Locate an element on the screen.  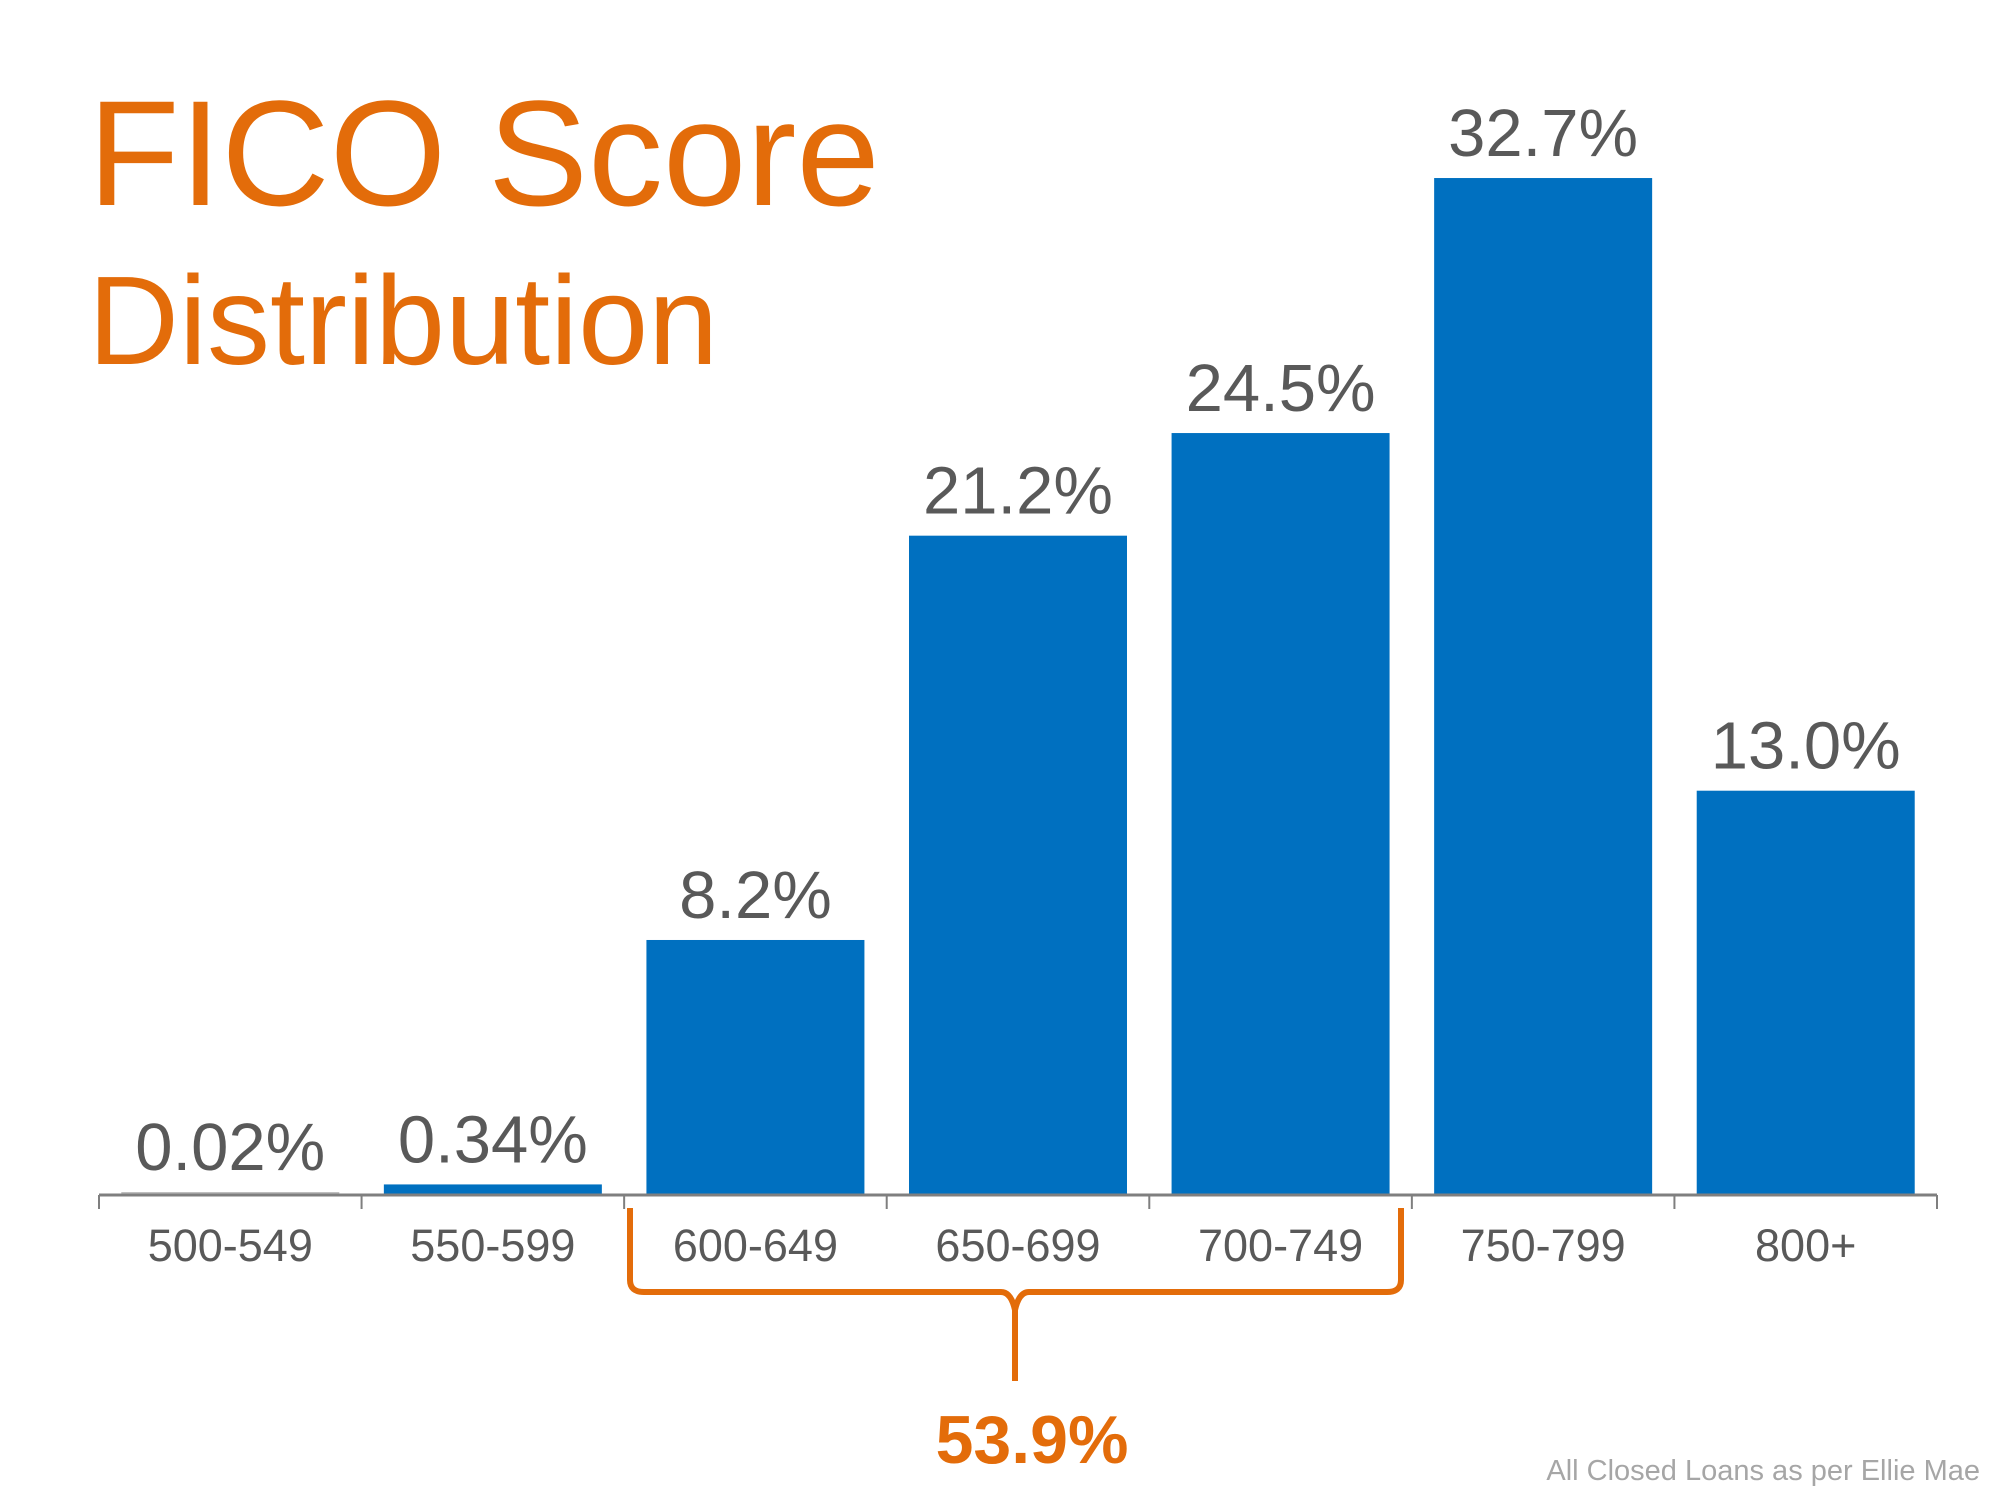
data-label: 32.7% is located at coordinates (1543, 133).